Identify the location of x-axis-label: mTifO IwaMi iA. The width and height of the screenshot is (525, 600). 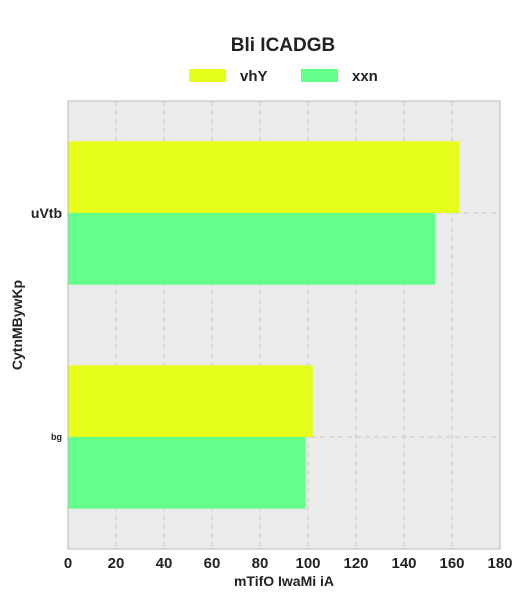
(284, 581).